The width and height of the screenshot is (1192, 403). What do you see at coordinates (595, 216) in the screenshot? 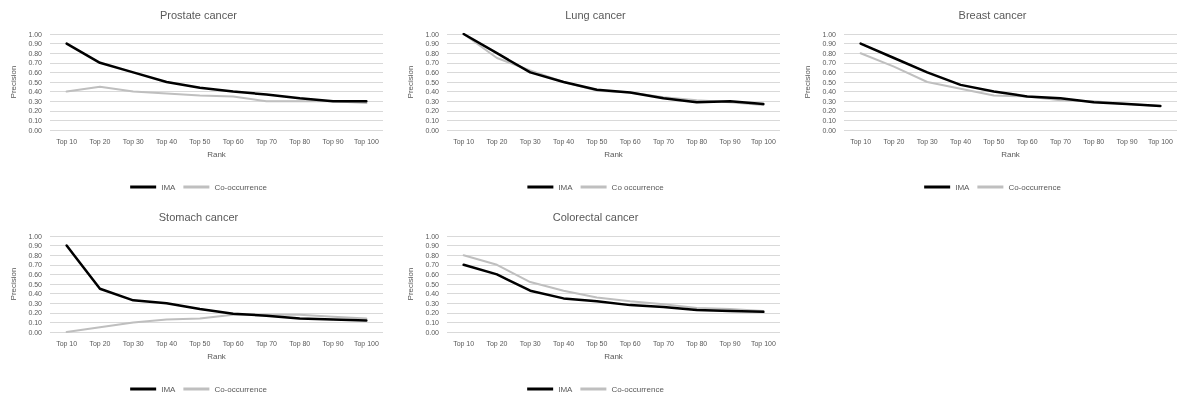
I see `chart-title: Colorectal cancer` at bounding box center [595, 216].